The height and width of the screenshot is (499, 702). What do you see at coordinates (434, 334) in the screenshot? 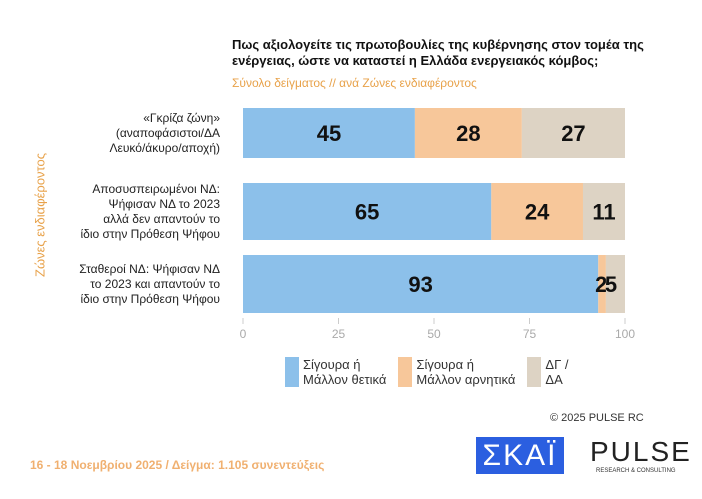
I see `x-tick-label: 50` at bounding box center [434, 334].